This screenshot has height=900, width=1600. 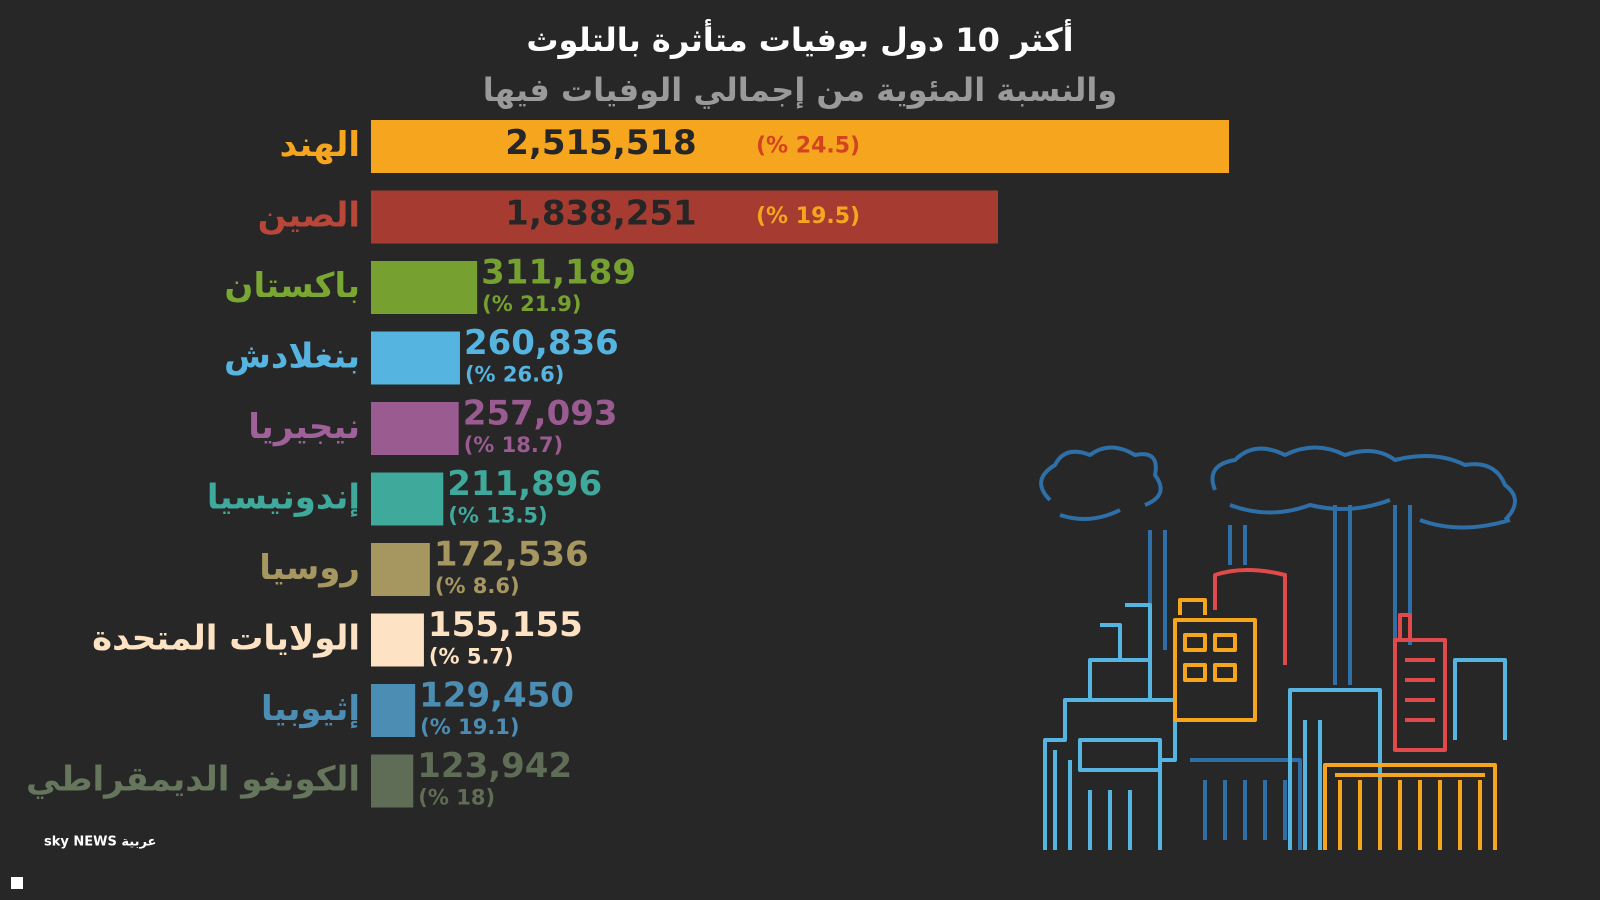 What do you see at coordinates (497, 516) in the screenshot?
I see `share-label: (% 13.5)` at bounding box center [497, 516].